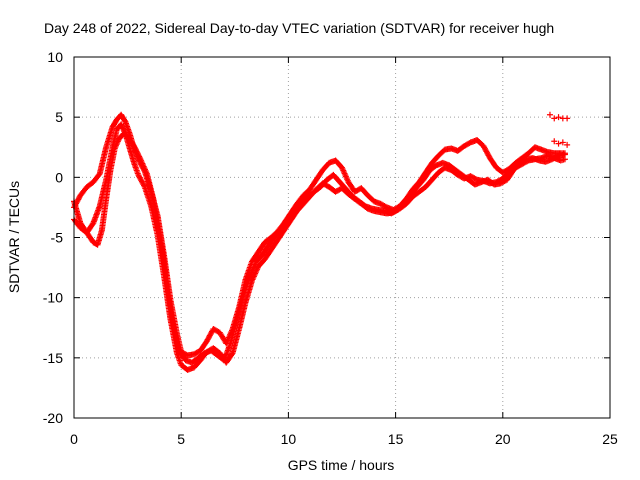 Image resolution: width=640 pixels, height=480 pixels. I want to click on x-tick-label: 15, so click(396, 439).